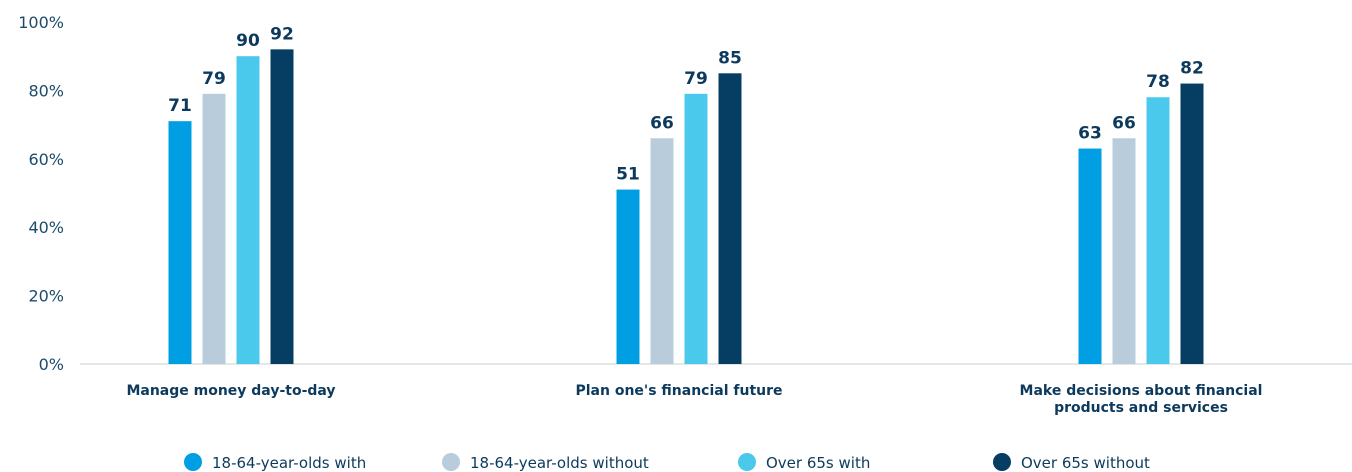 This screenshot has width=1352, height=472. Describe the element at coordinates (46, 90) in the screenshot. I see `y-tick-label: 80%` at that location.